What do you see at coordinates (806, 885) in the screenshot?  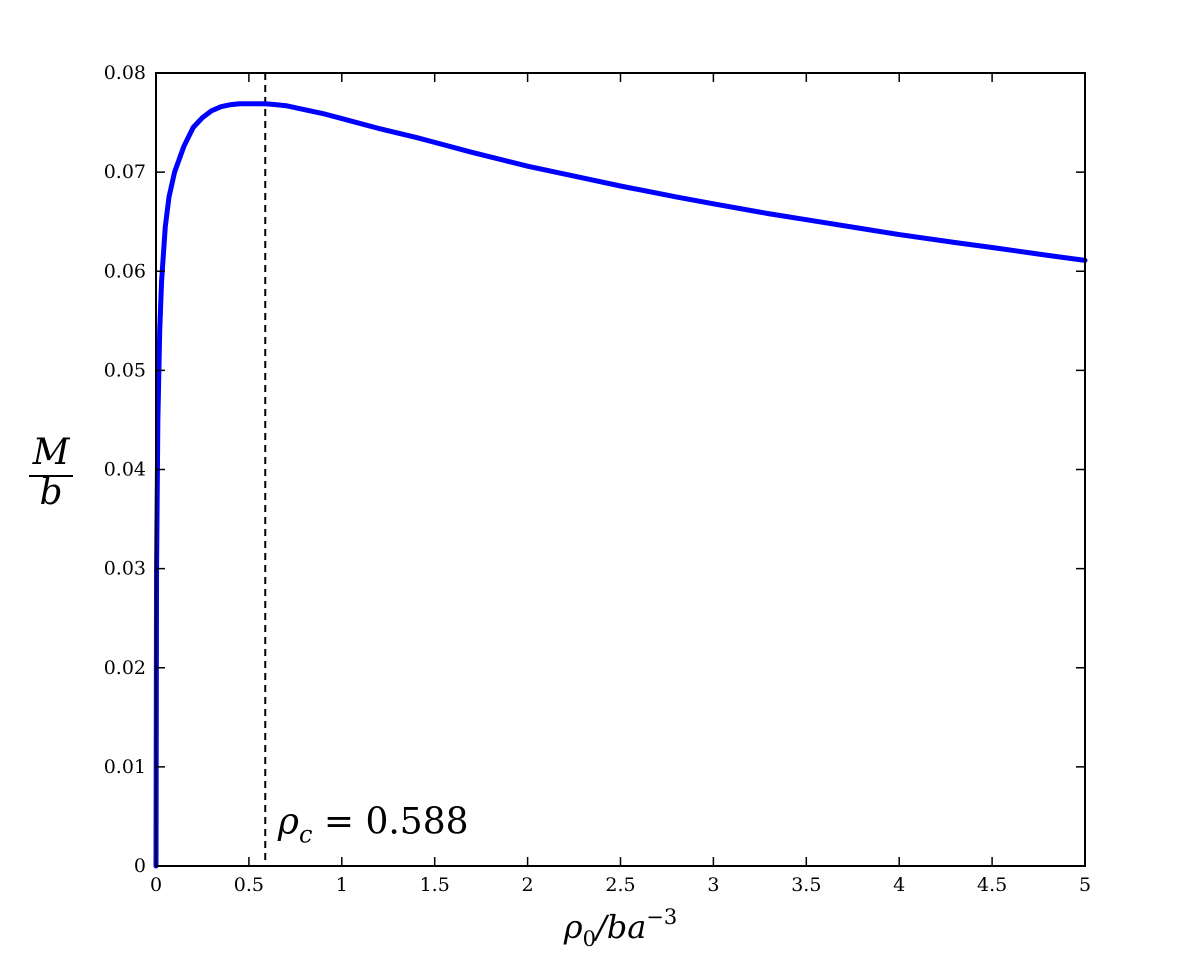 I see `x-tick-label: 3.5` at bounding box center [806, 885].